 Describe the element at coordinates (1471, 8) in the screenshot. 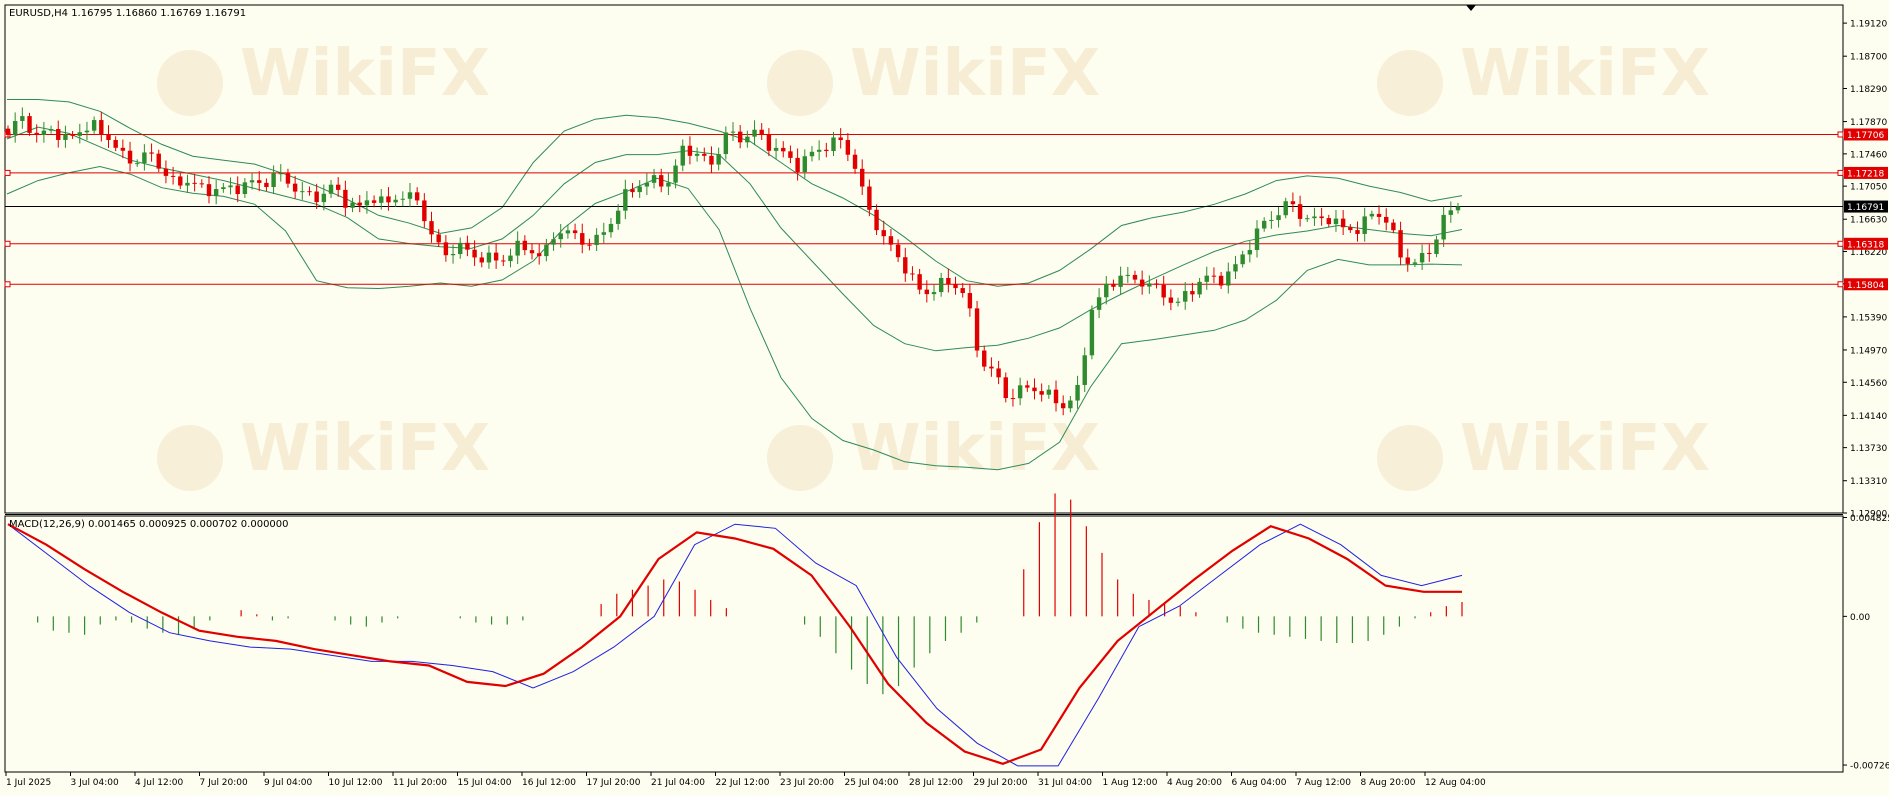

I see `chart-shift-marker-icon` at that location.